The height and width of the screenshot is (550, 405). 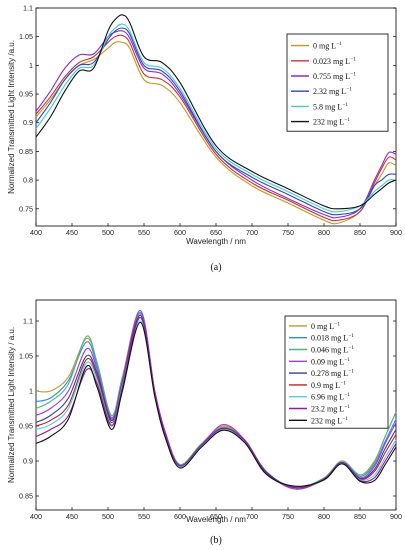 I want to click on chart-a-caption: (a), so click(x=215, y=267).